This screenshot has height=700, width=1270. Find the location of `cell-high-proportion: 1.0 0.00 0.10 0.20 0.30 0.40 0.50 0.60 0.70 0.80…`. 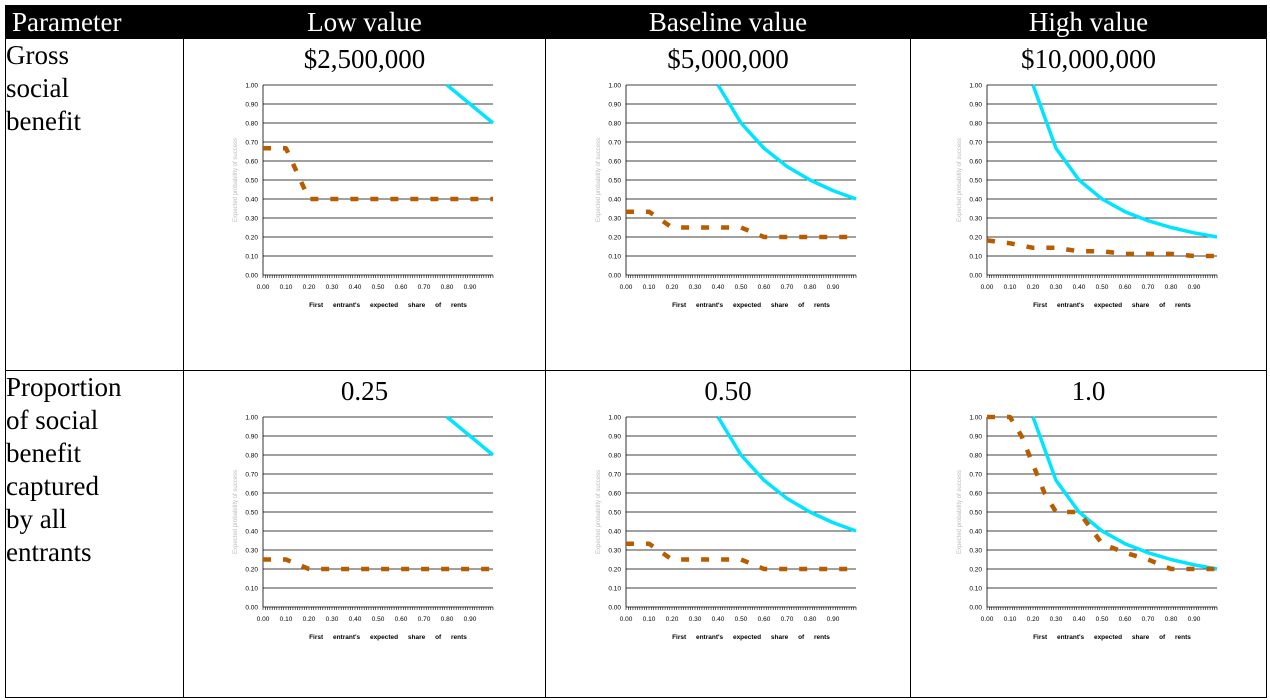

cell-high-proportion: 1.0 0.00 0.10 0.20 0.30 0.40 0.50 0.60 0.70 0.80… is located at coordinates (1088, 534).